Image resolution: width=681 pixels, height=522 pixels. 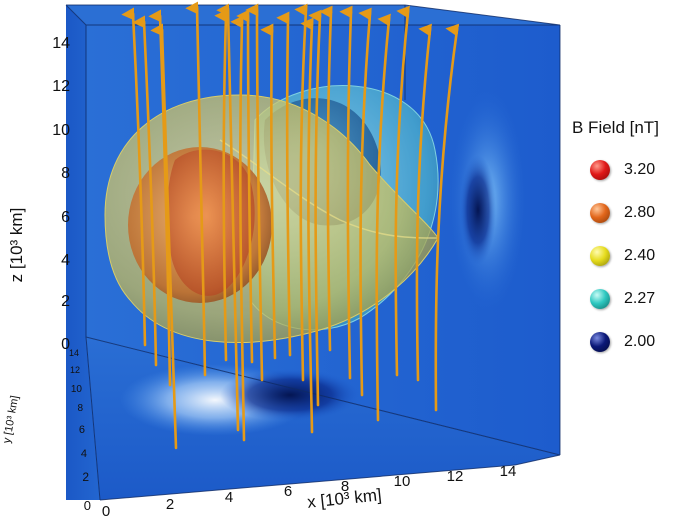 What do you see at coordinates (77, 389) in the screenshot?
I see `y-tick: 10` at bounding box center [77, 389].